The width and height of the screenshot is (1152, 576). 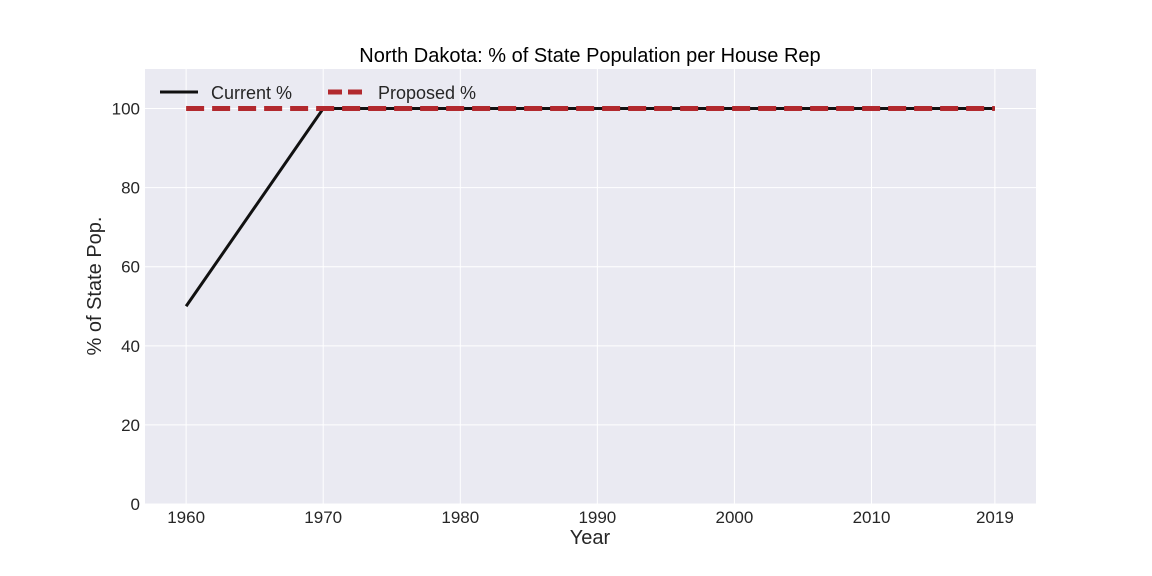 I want to click on y-tick-label: 40, so click(x=130, y=346).